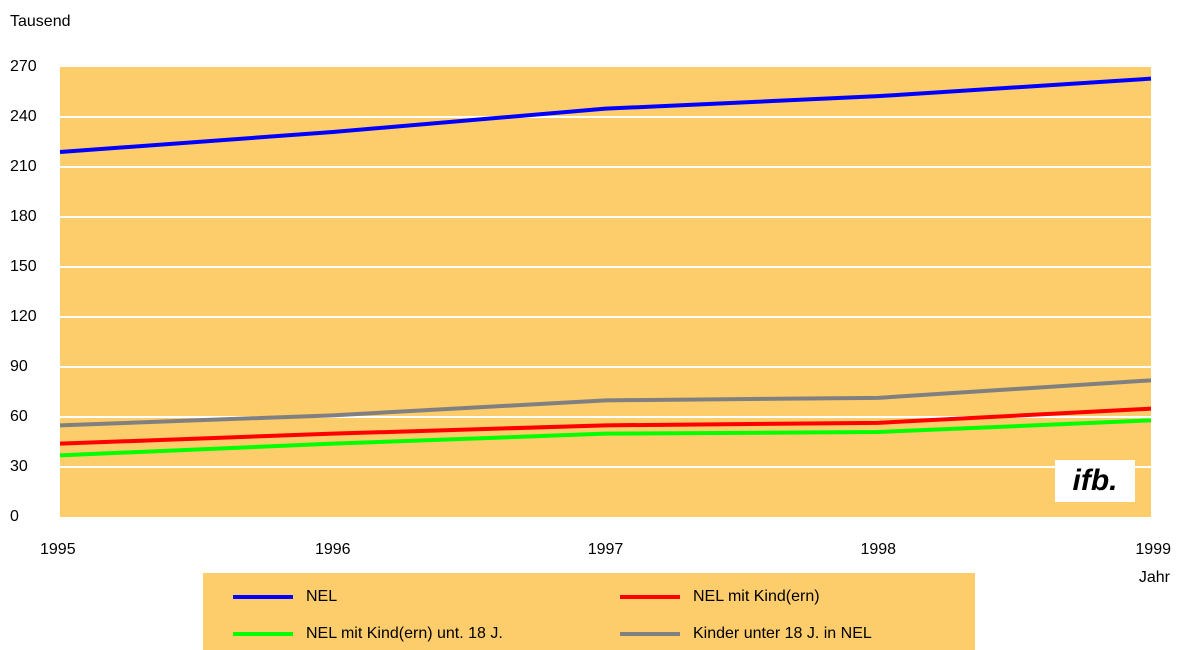 Image resolution: width=1181 pixels, height=650 pixels. I want to click on y-tick-label: 0, so click(14, 516).